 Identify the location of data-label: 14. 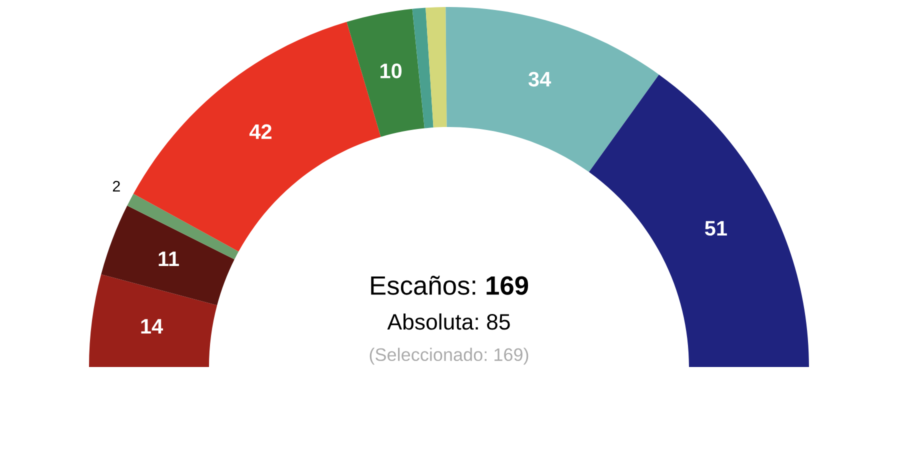
(152, 326).